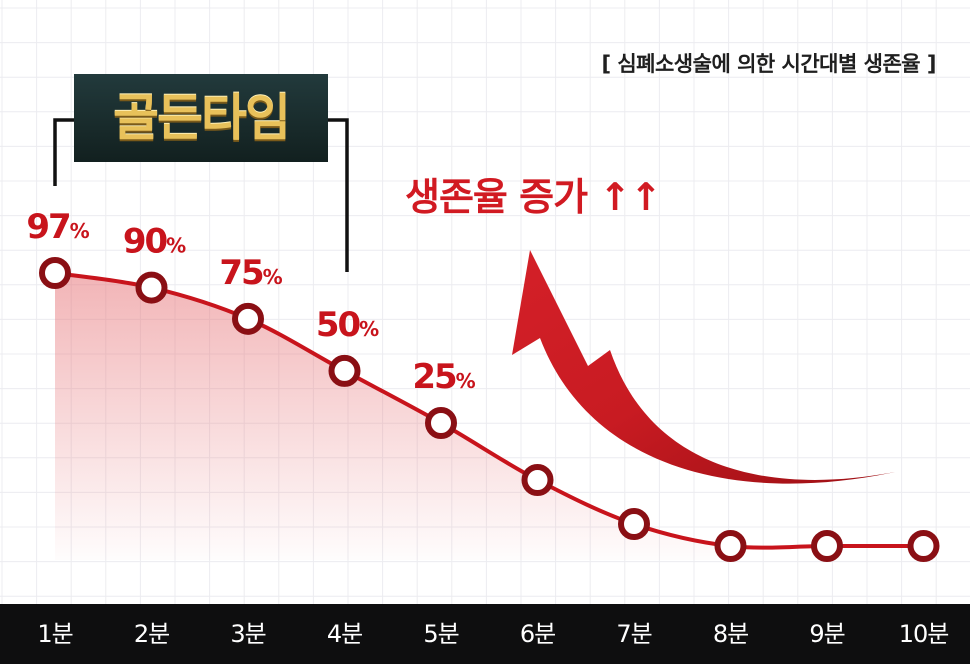 The height and width of the screenshot is (664, 970). Describe the element at coordinates (248, 634) in the screenshot. I see `x-tick-label: 3분` at that location.